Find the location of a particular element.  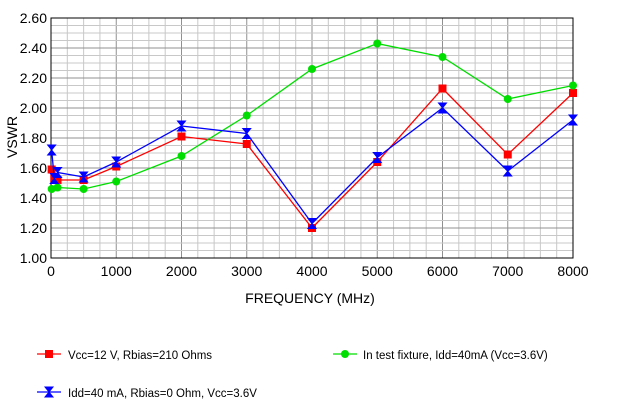

y-tick-label: 1.80 is located at coordinates (33, 138).